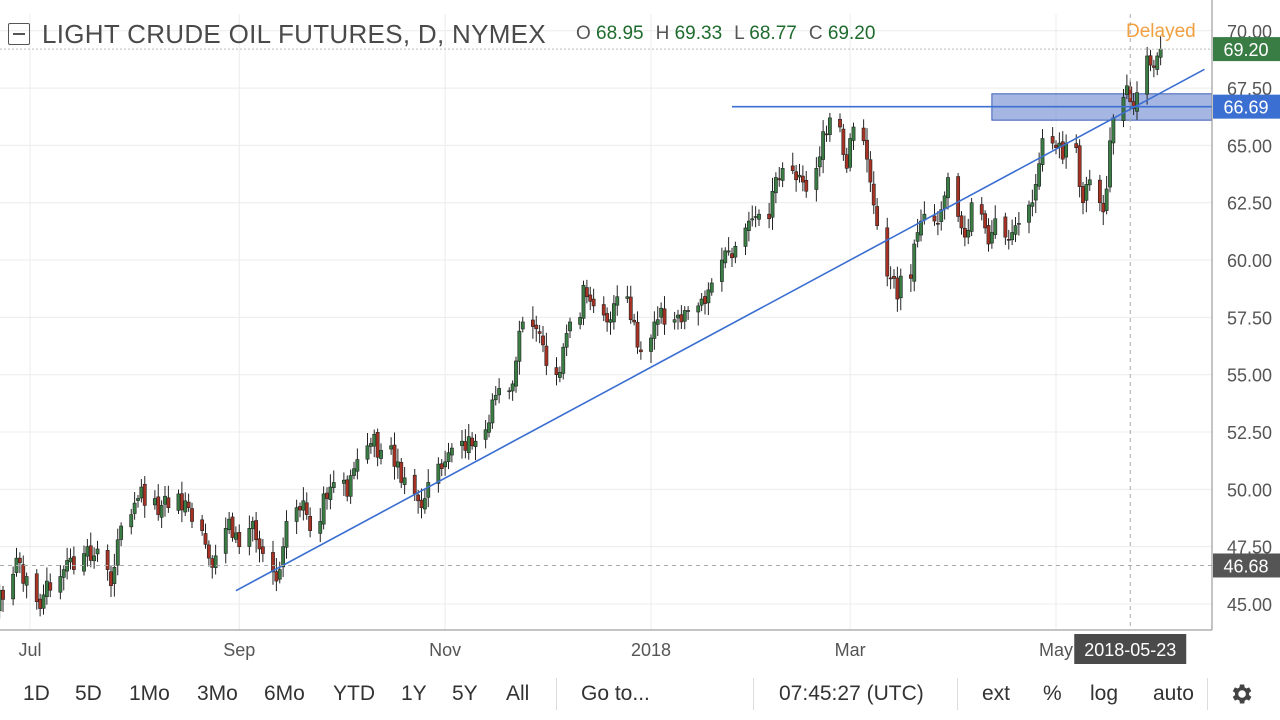 The width and height of the screenshot is (1280, 720). I want to click on range-5d-button: 5D, so click(88, 693).